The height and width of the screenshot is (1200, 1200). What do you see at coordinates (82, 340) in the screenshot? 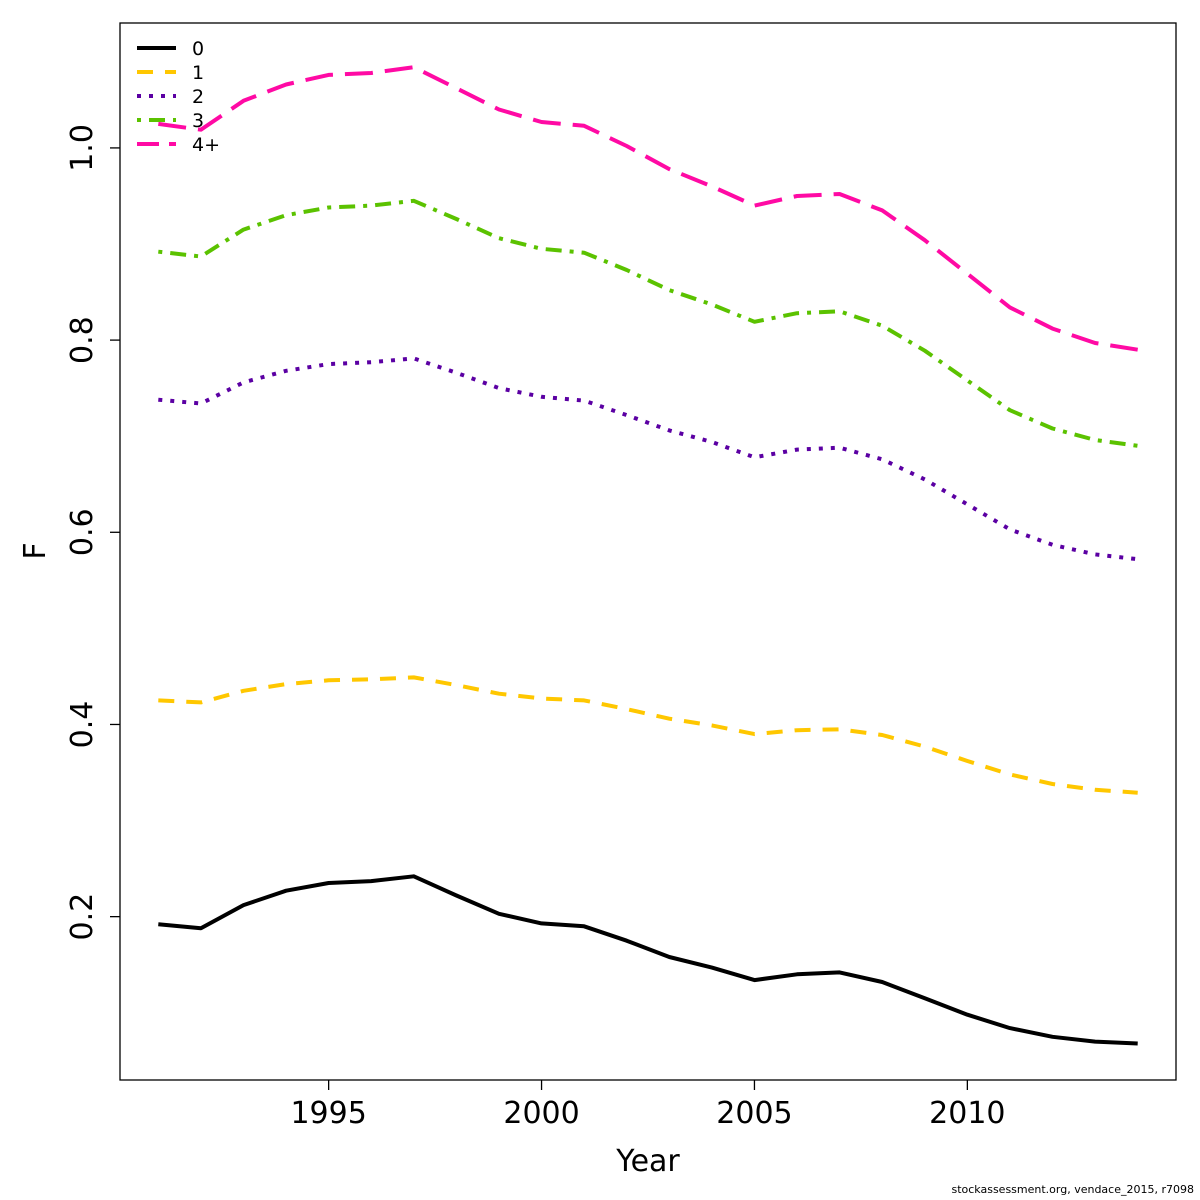
I see `y-tick-label: 0.8` at bounding box center [82, 340].